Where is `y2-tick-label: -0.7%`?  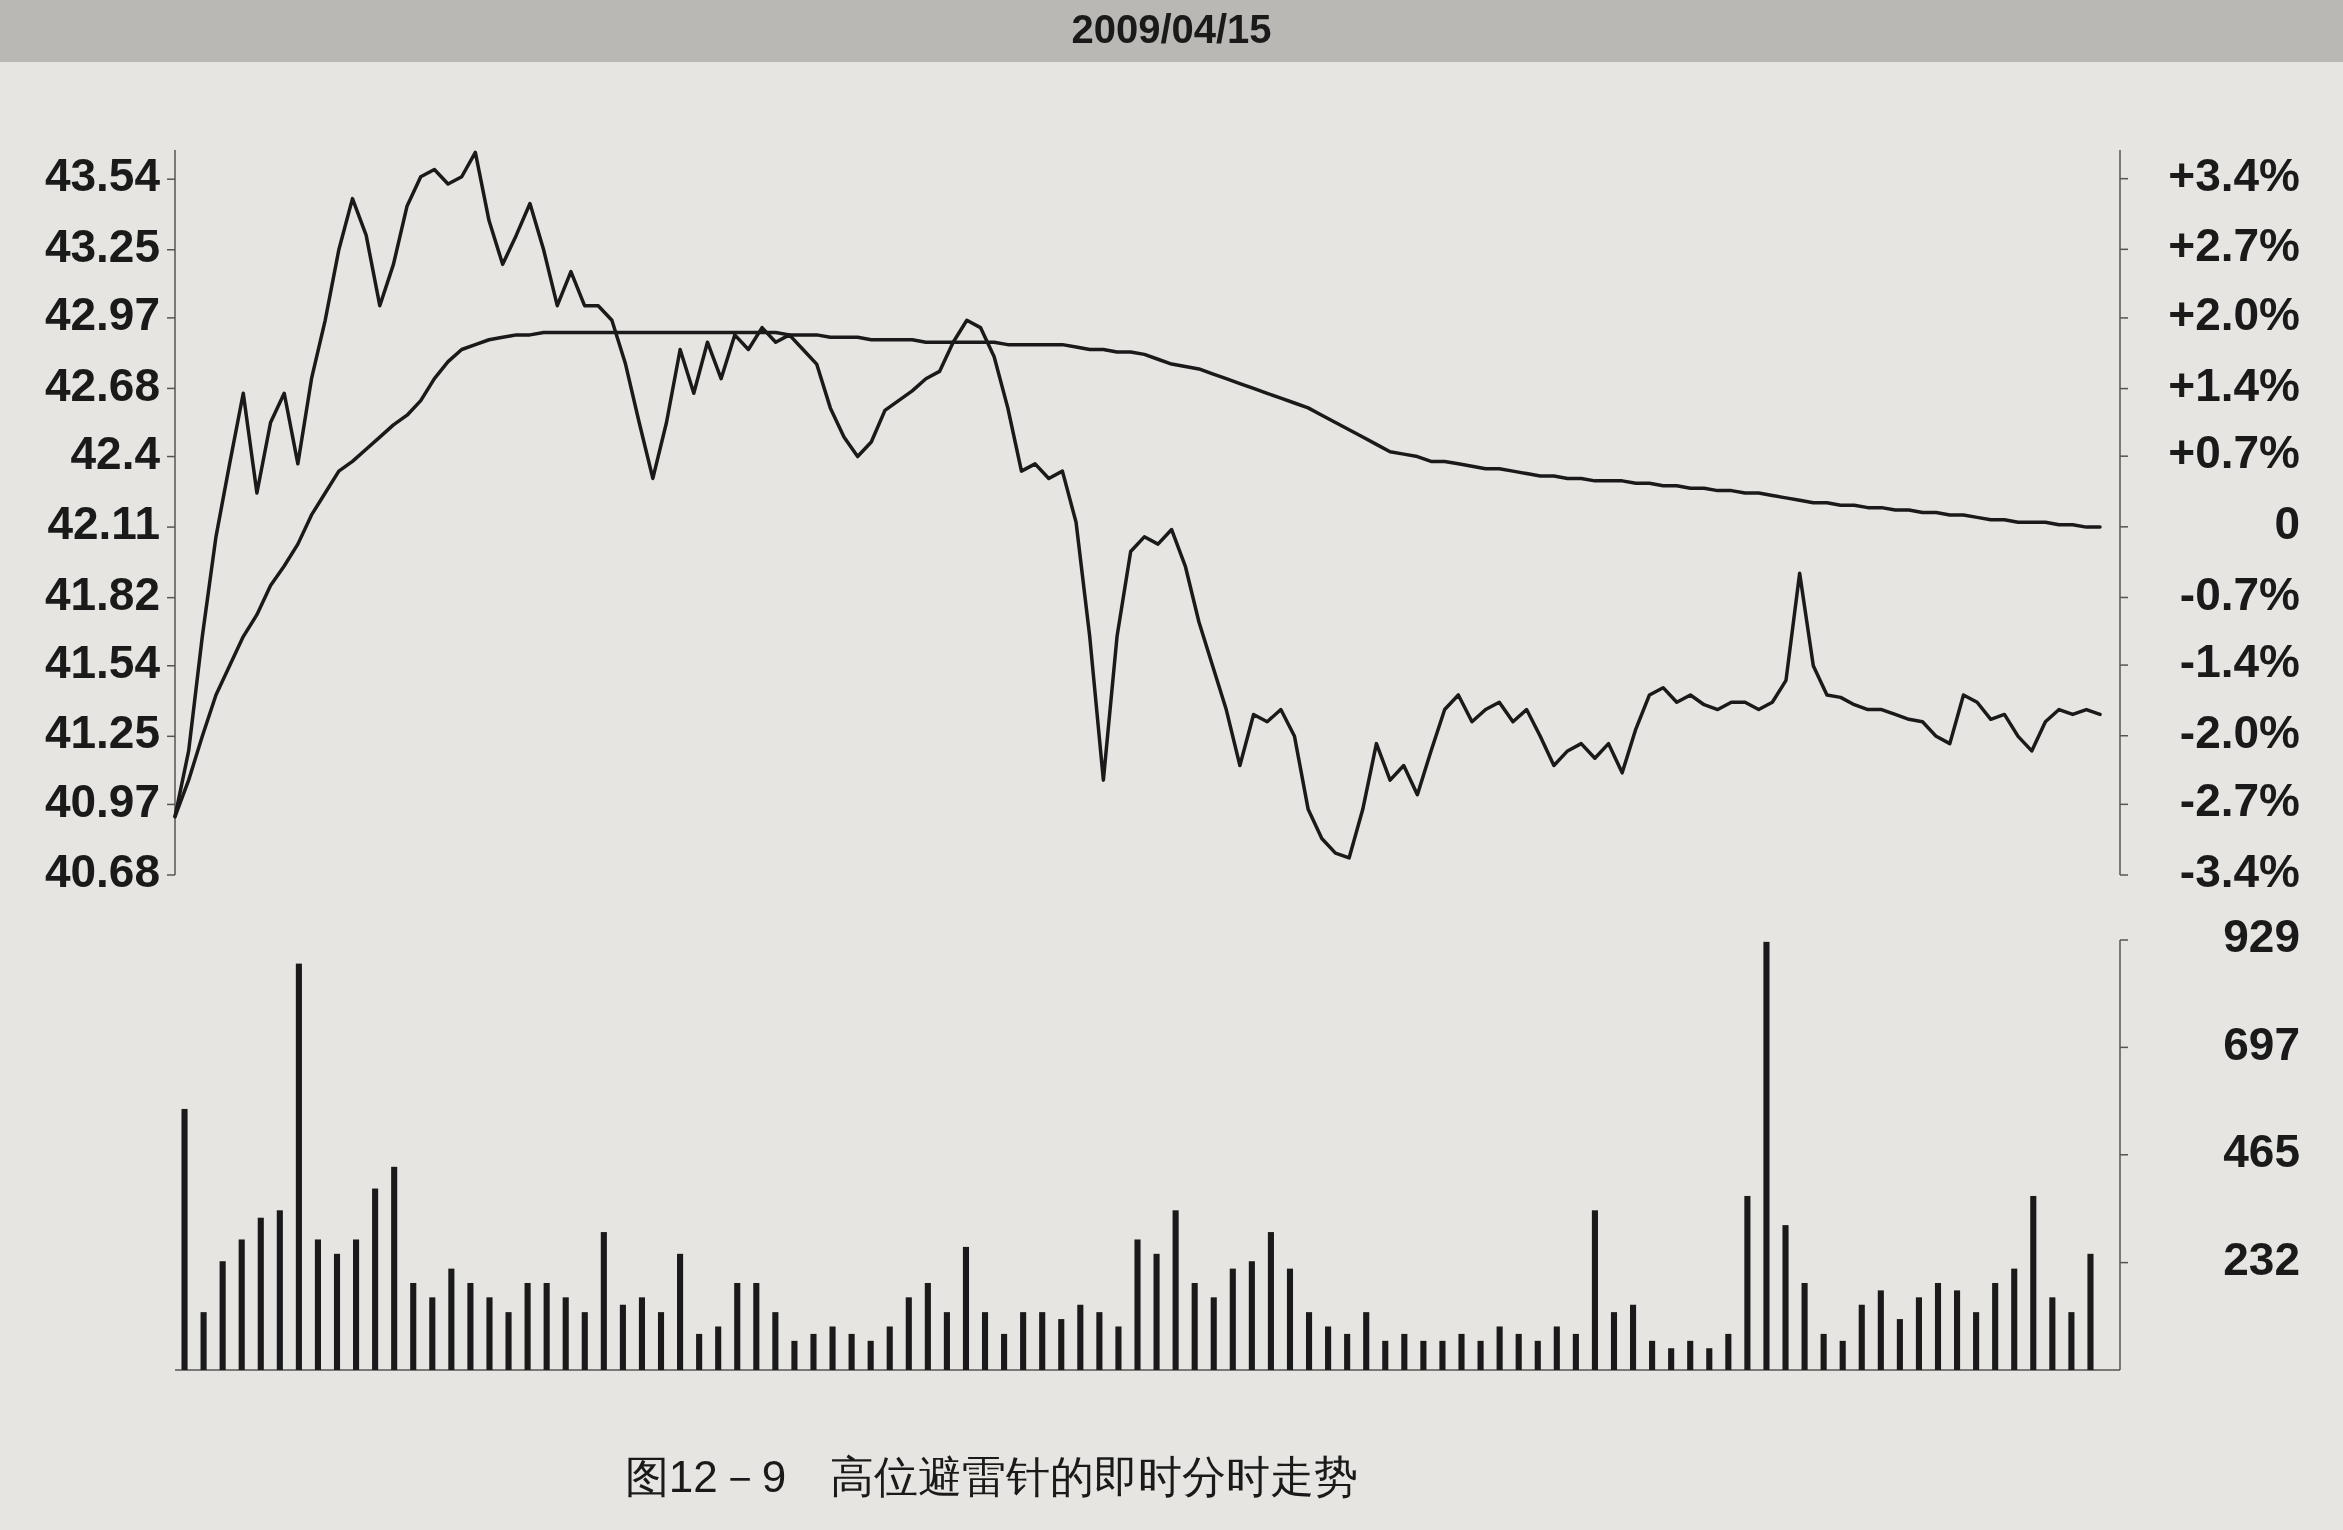 y2-tick-label: -0.7% is located at coordinates (2239, 593).